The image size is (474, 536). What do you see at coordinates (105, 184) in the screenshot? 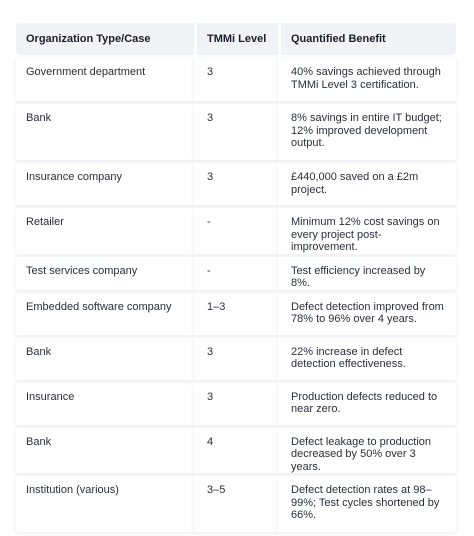
I see `cell-organization: Insurance company` at bounding box center [105, 184].